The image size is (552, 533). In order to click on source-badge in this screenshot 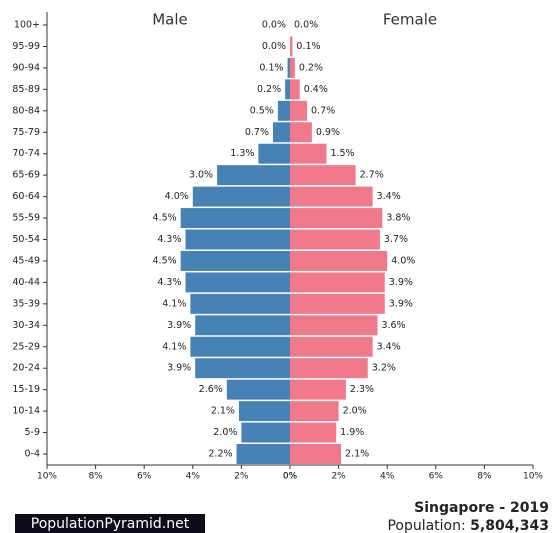, I will do `click(110, 523)`.